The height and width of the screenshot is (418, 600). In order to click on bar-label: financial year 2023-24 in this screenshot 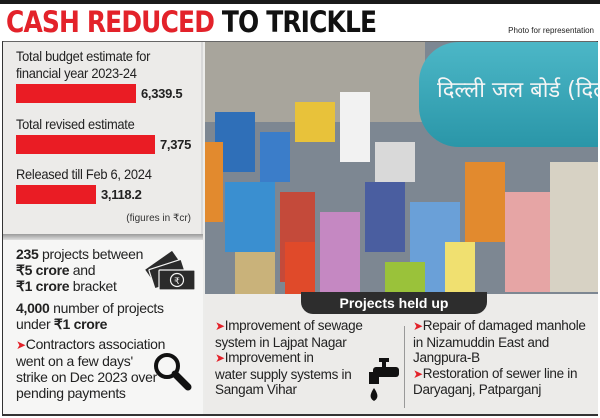, I will do `click(76, 73)`.